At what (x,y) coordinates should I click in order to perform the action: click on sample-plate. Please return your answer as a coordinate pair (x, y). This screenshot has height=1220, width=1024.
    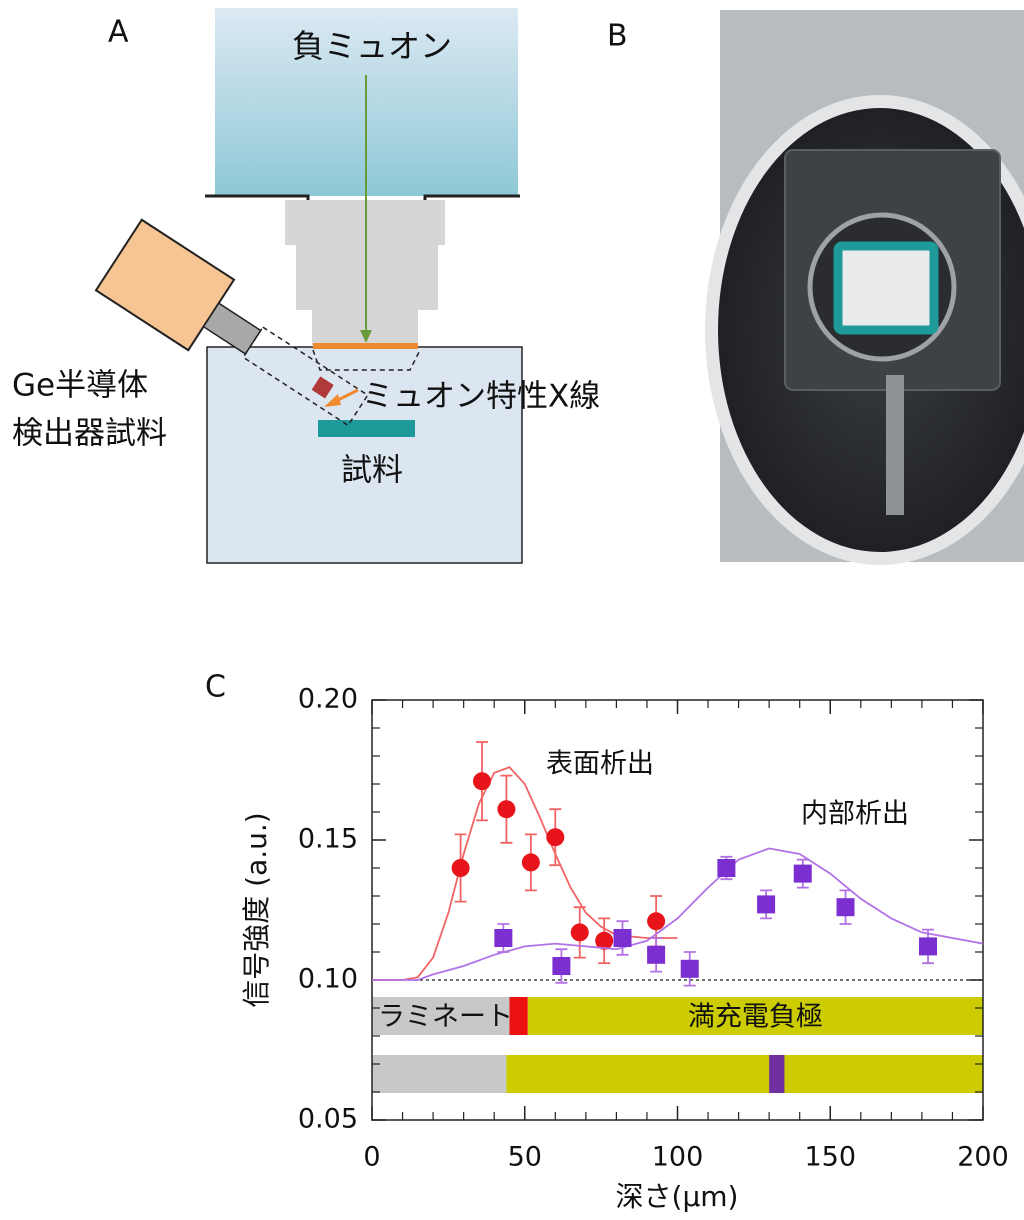
    Looking at the image, I should click on (366, 428).